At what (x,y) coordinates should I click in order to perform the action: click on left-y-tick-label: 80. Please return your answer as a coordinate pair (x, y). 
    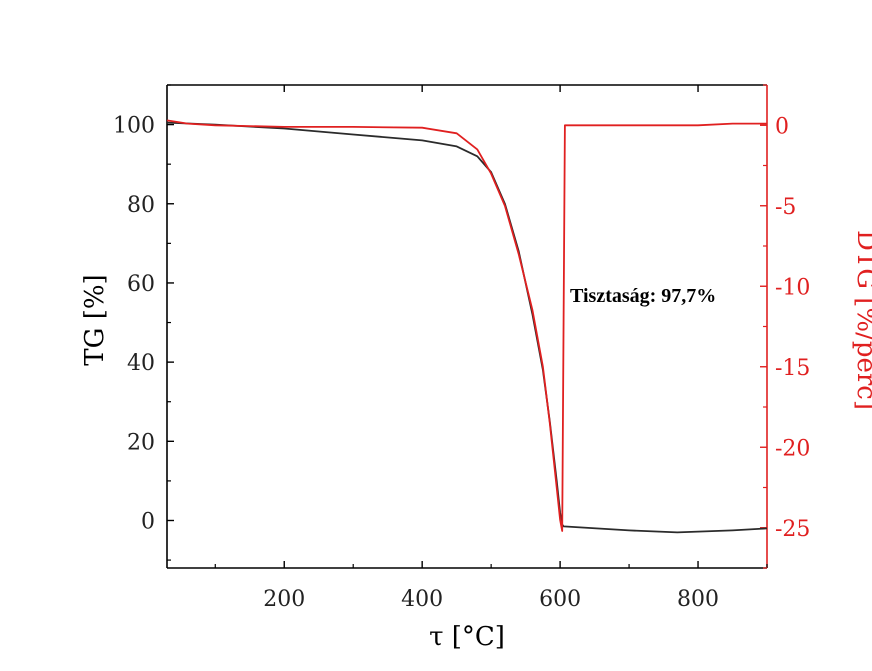
    Looking at the image, I should click on (141, 205).